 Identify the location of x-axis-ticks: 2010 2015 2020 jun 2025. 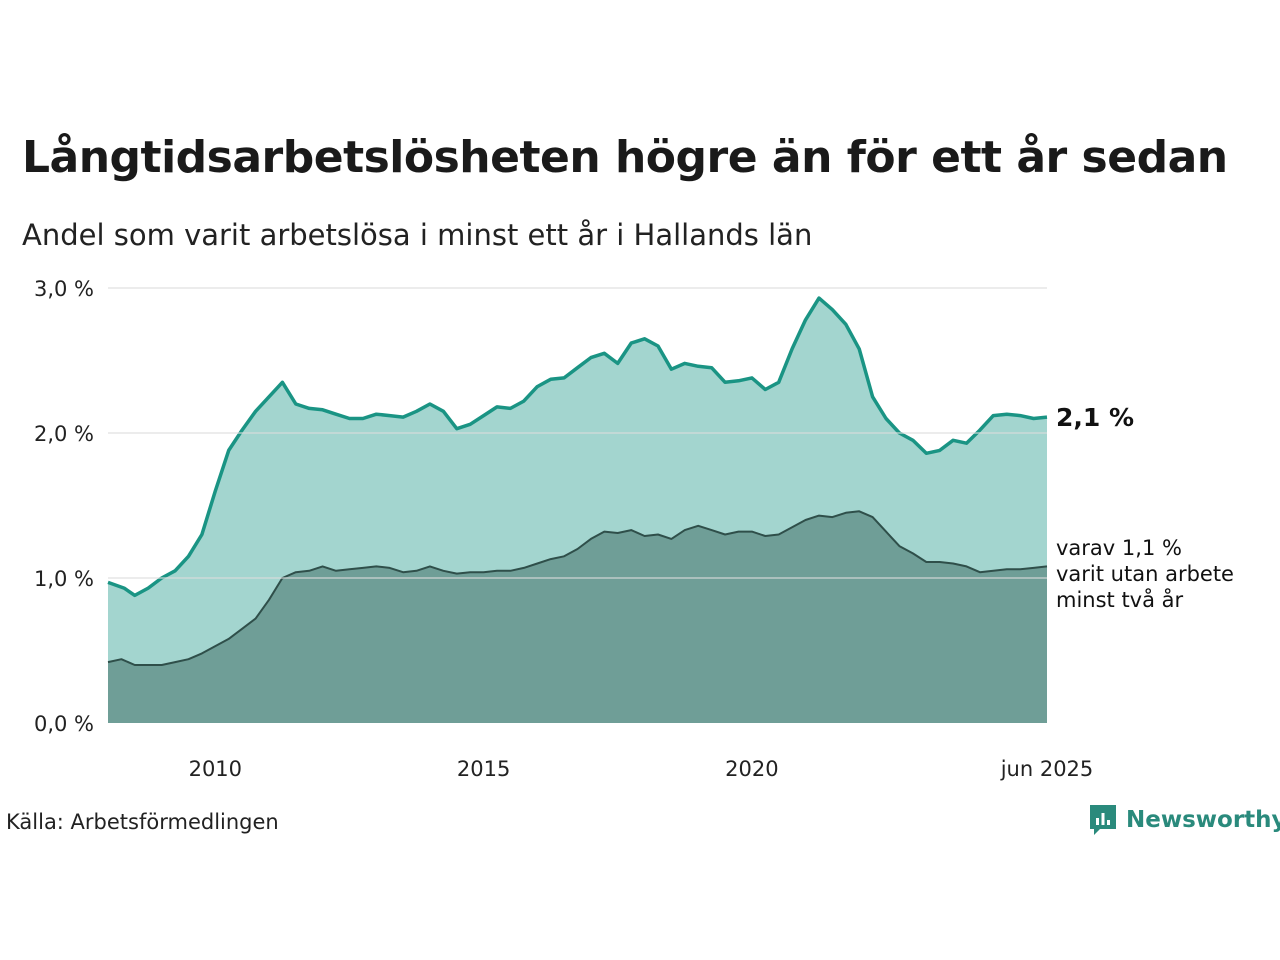
(641, 769).